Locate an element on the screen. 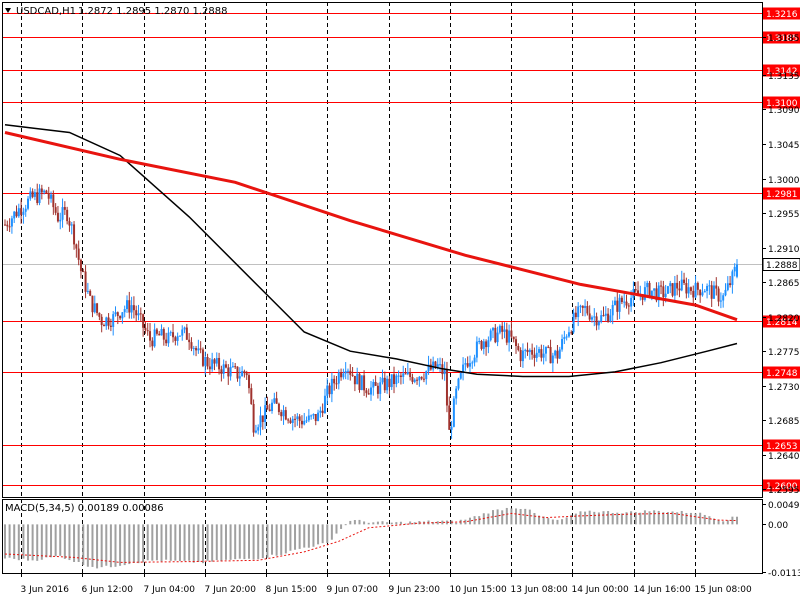 The image size is (800, 604). triangle-down-icon is located at coordinates (8, 10).